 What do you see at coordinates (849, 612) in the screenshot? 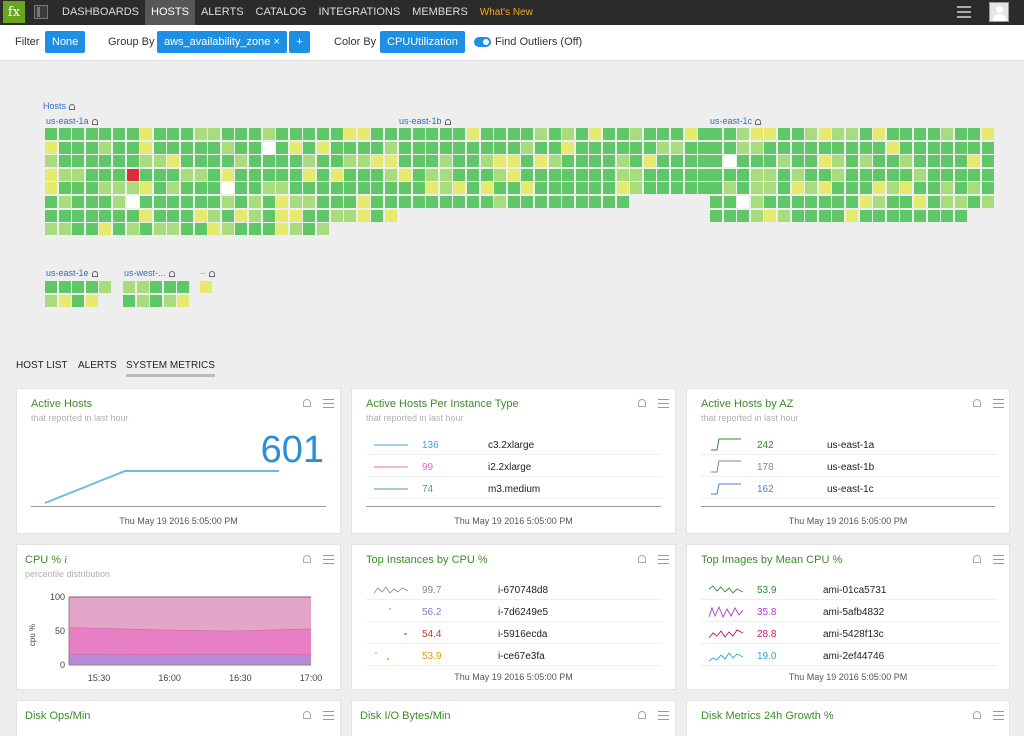
I see `list-item: 35.8 ami-5afb4832` at bounding box center [849, 612].